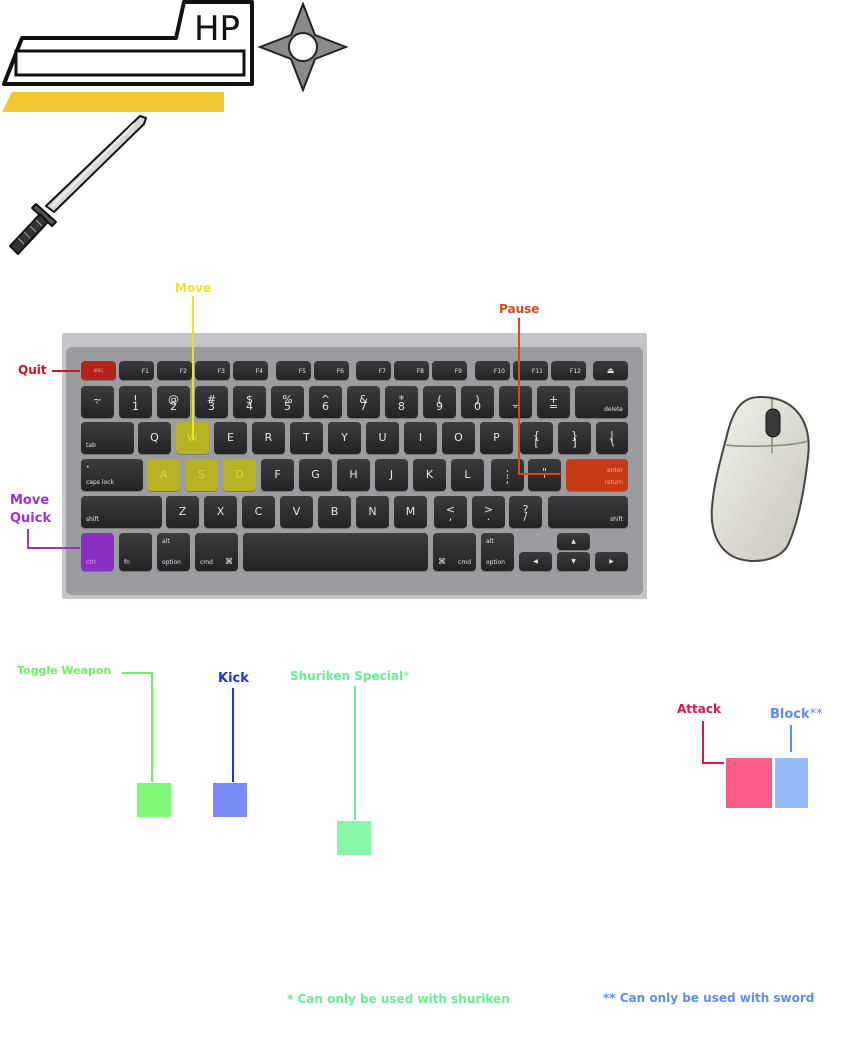 This screenshot has width=850, height=1060. Describe the element at coordinates (553, 402) in the screenshot. I see `key-num-12: + =` at that location.